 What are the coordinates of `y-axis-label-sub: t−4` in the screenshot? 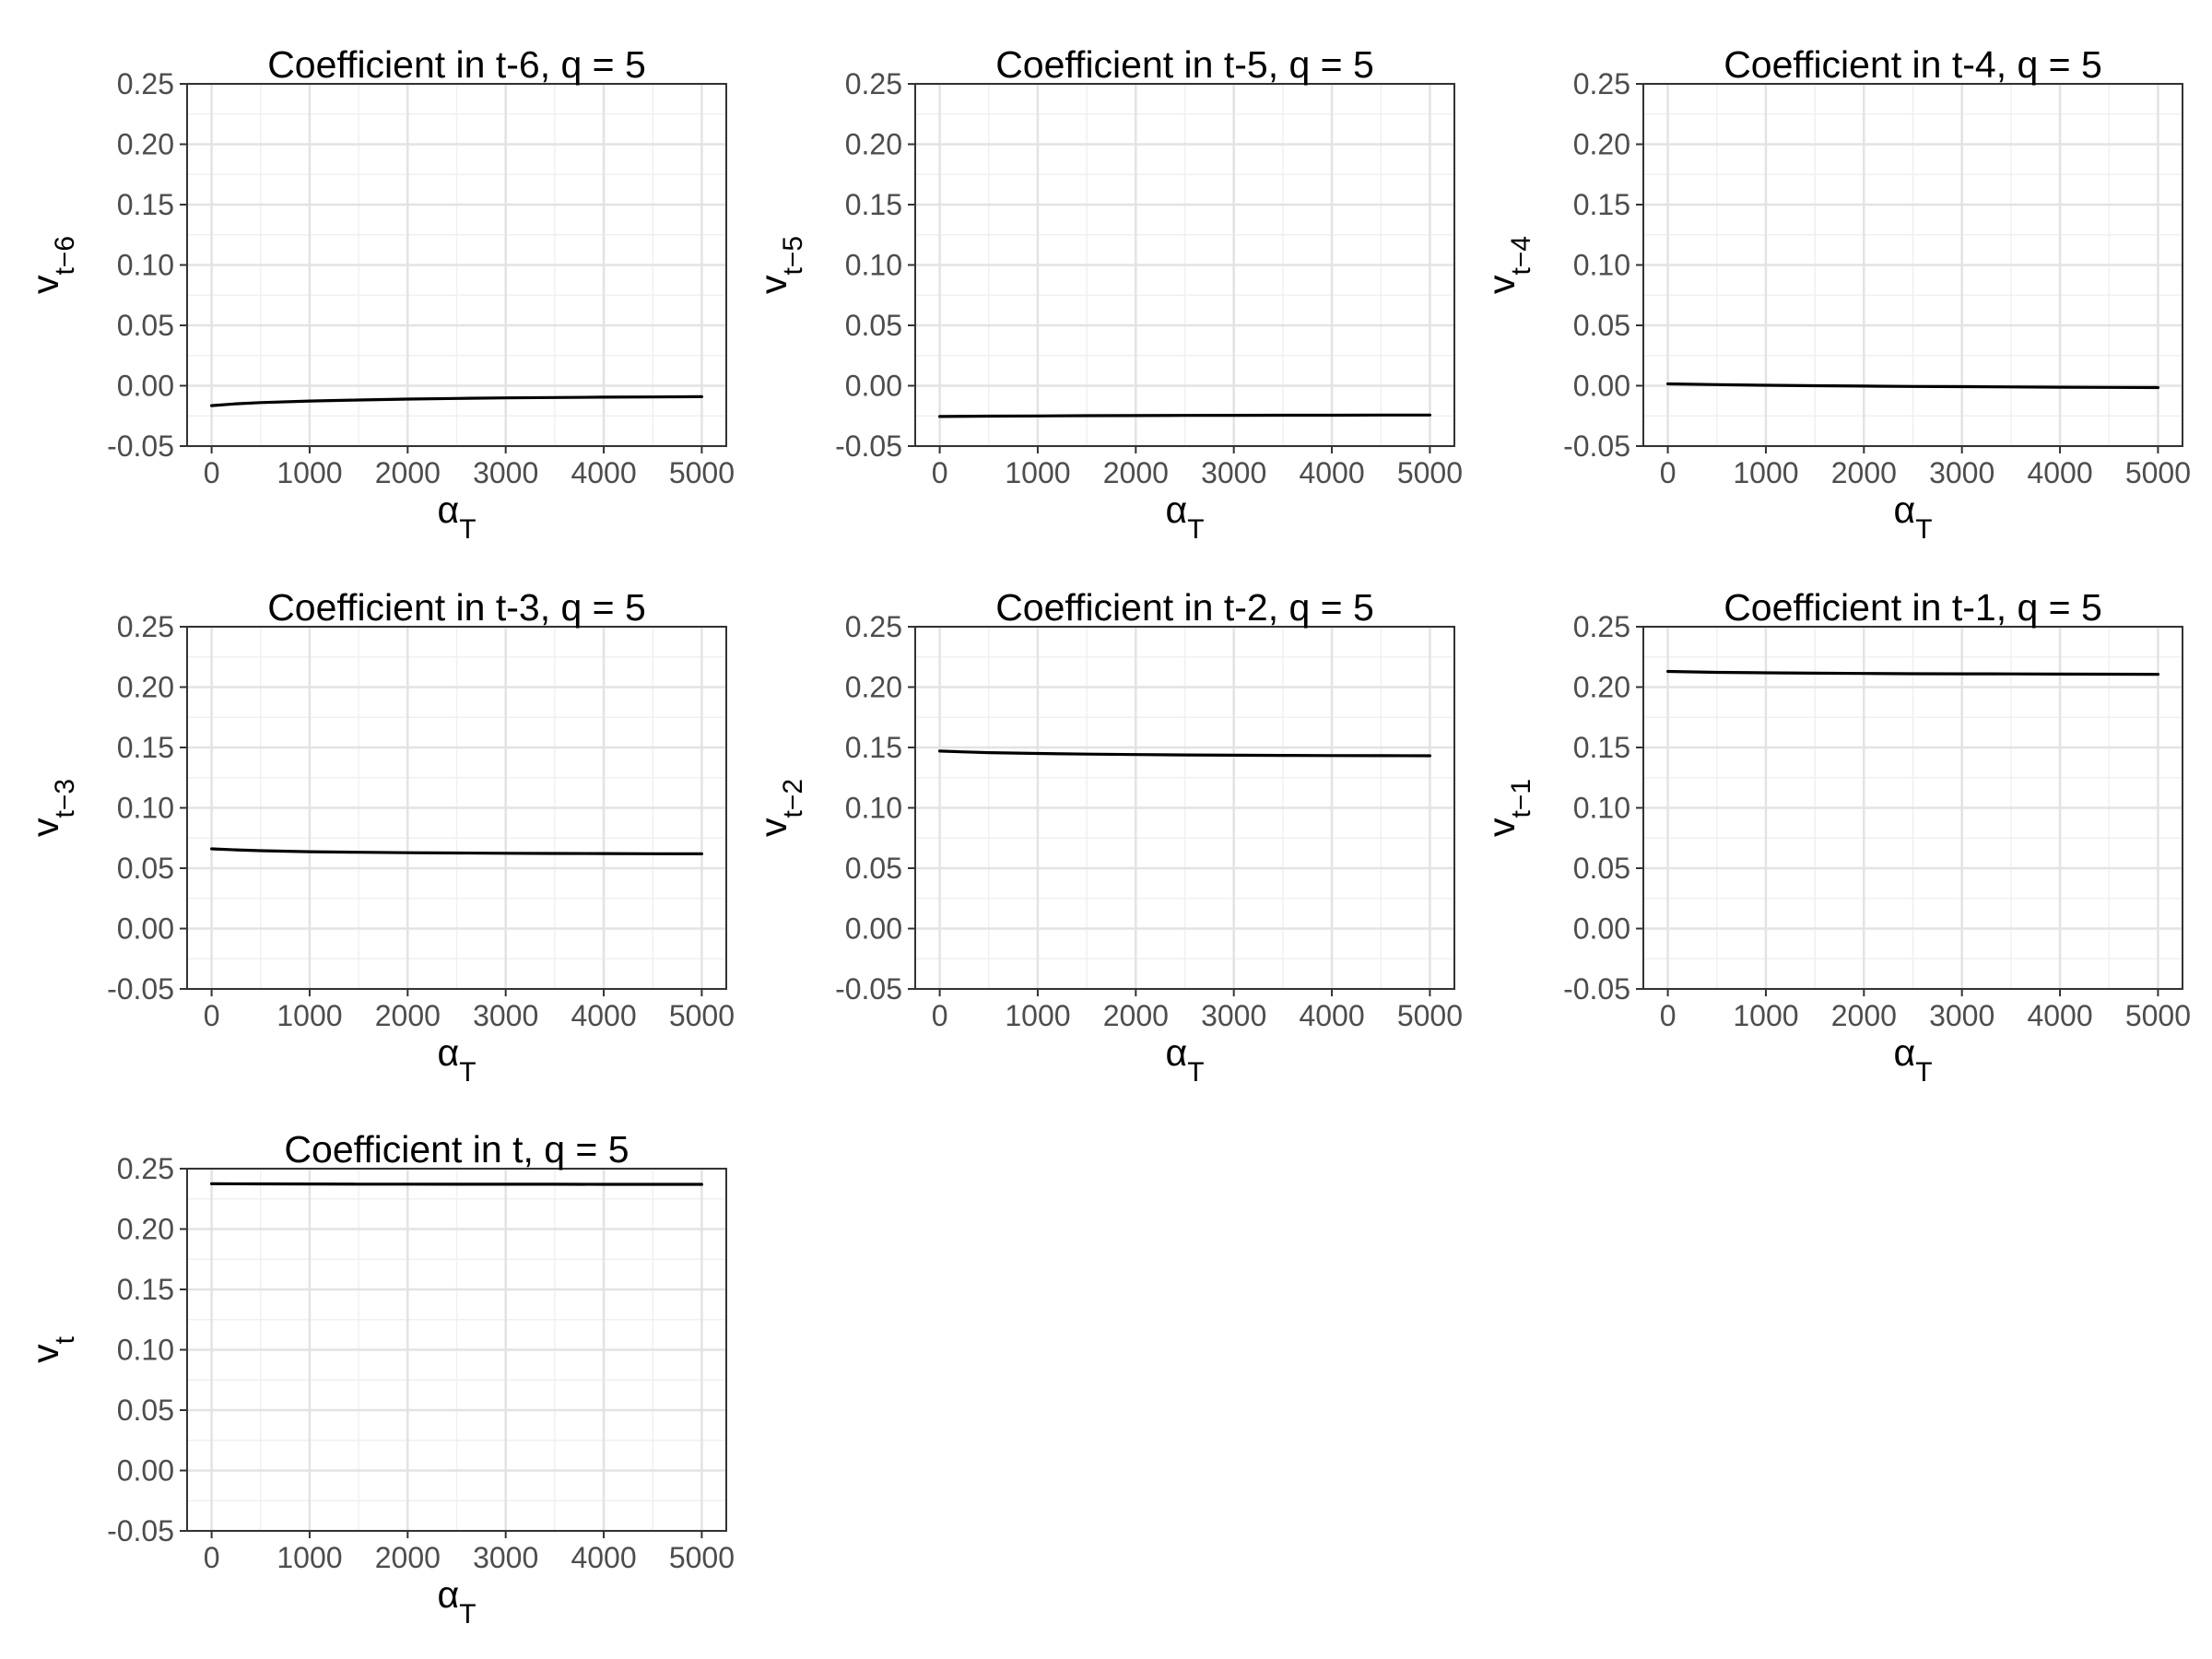 It's located at (1521, 256).